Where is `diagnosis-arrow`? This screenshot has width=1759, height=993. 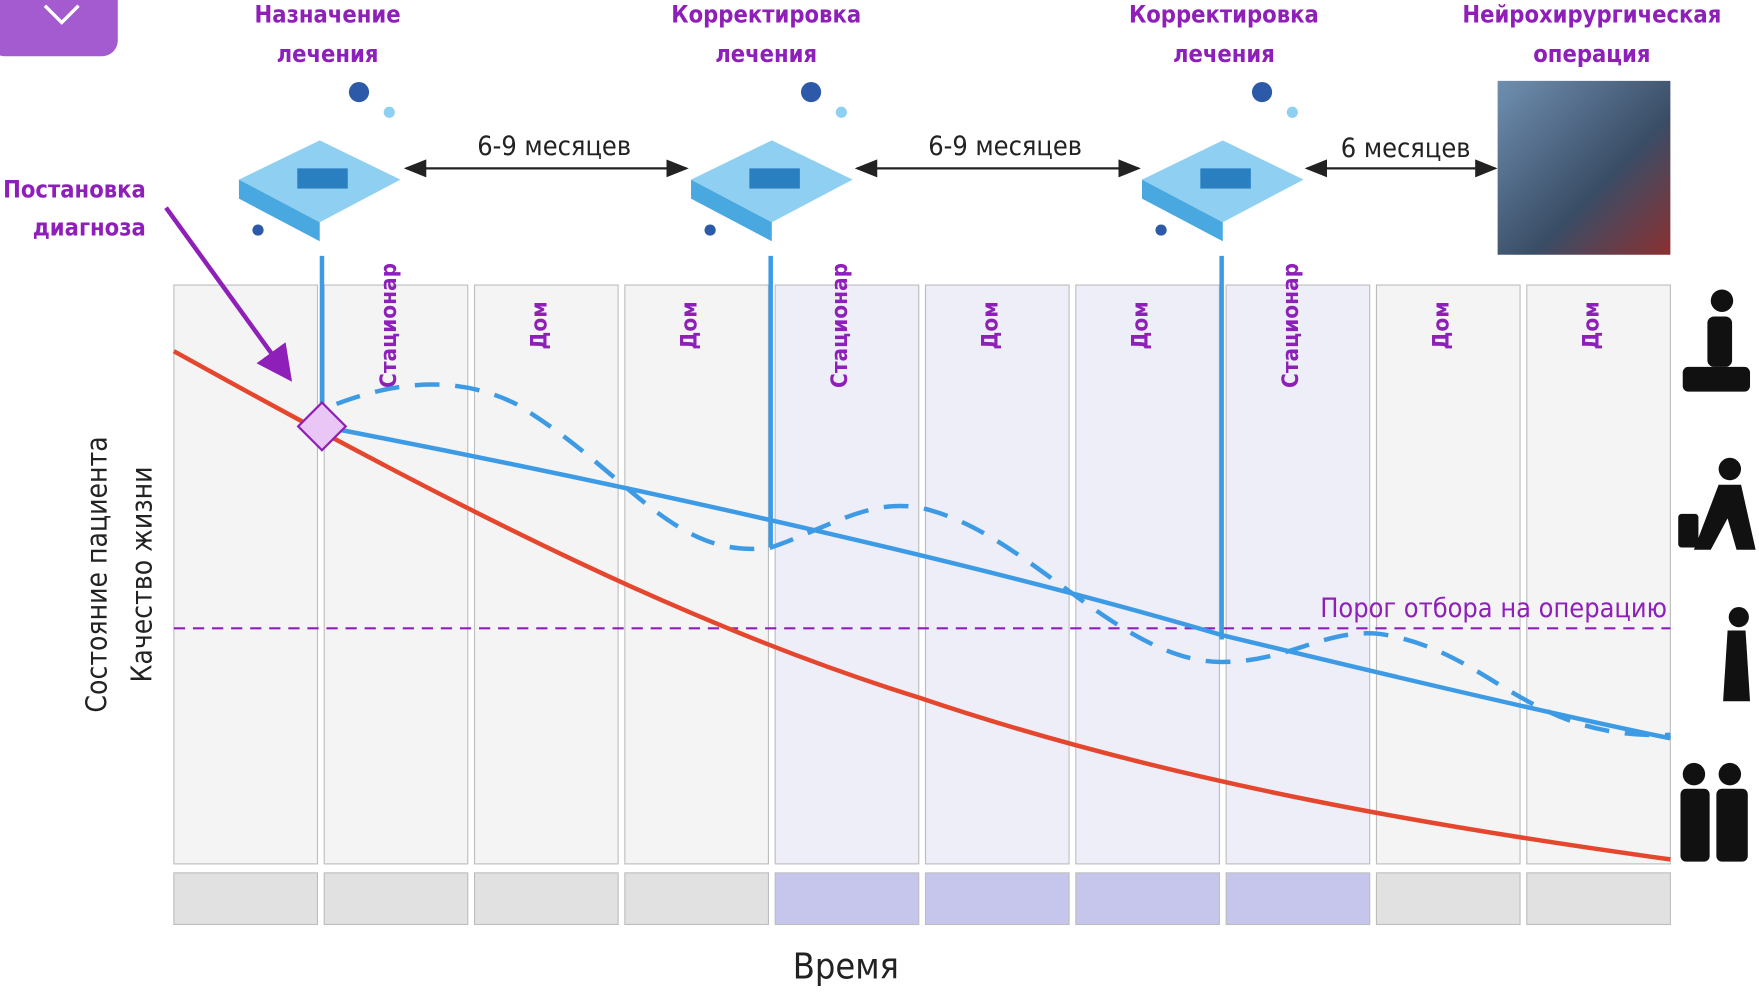
diagnosis-arrow is located at coordinates (228, 294).